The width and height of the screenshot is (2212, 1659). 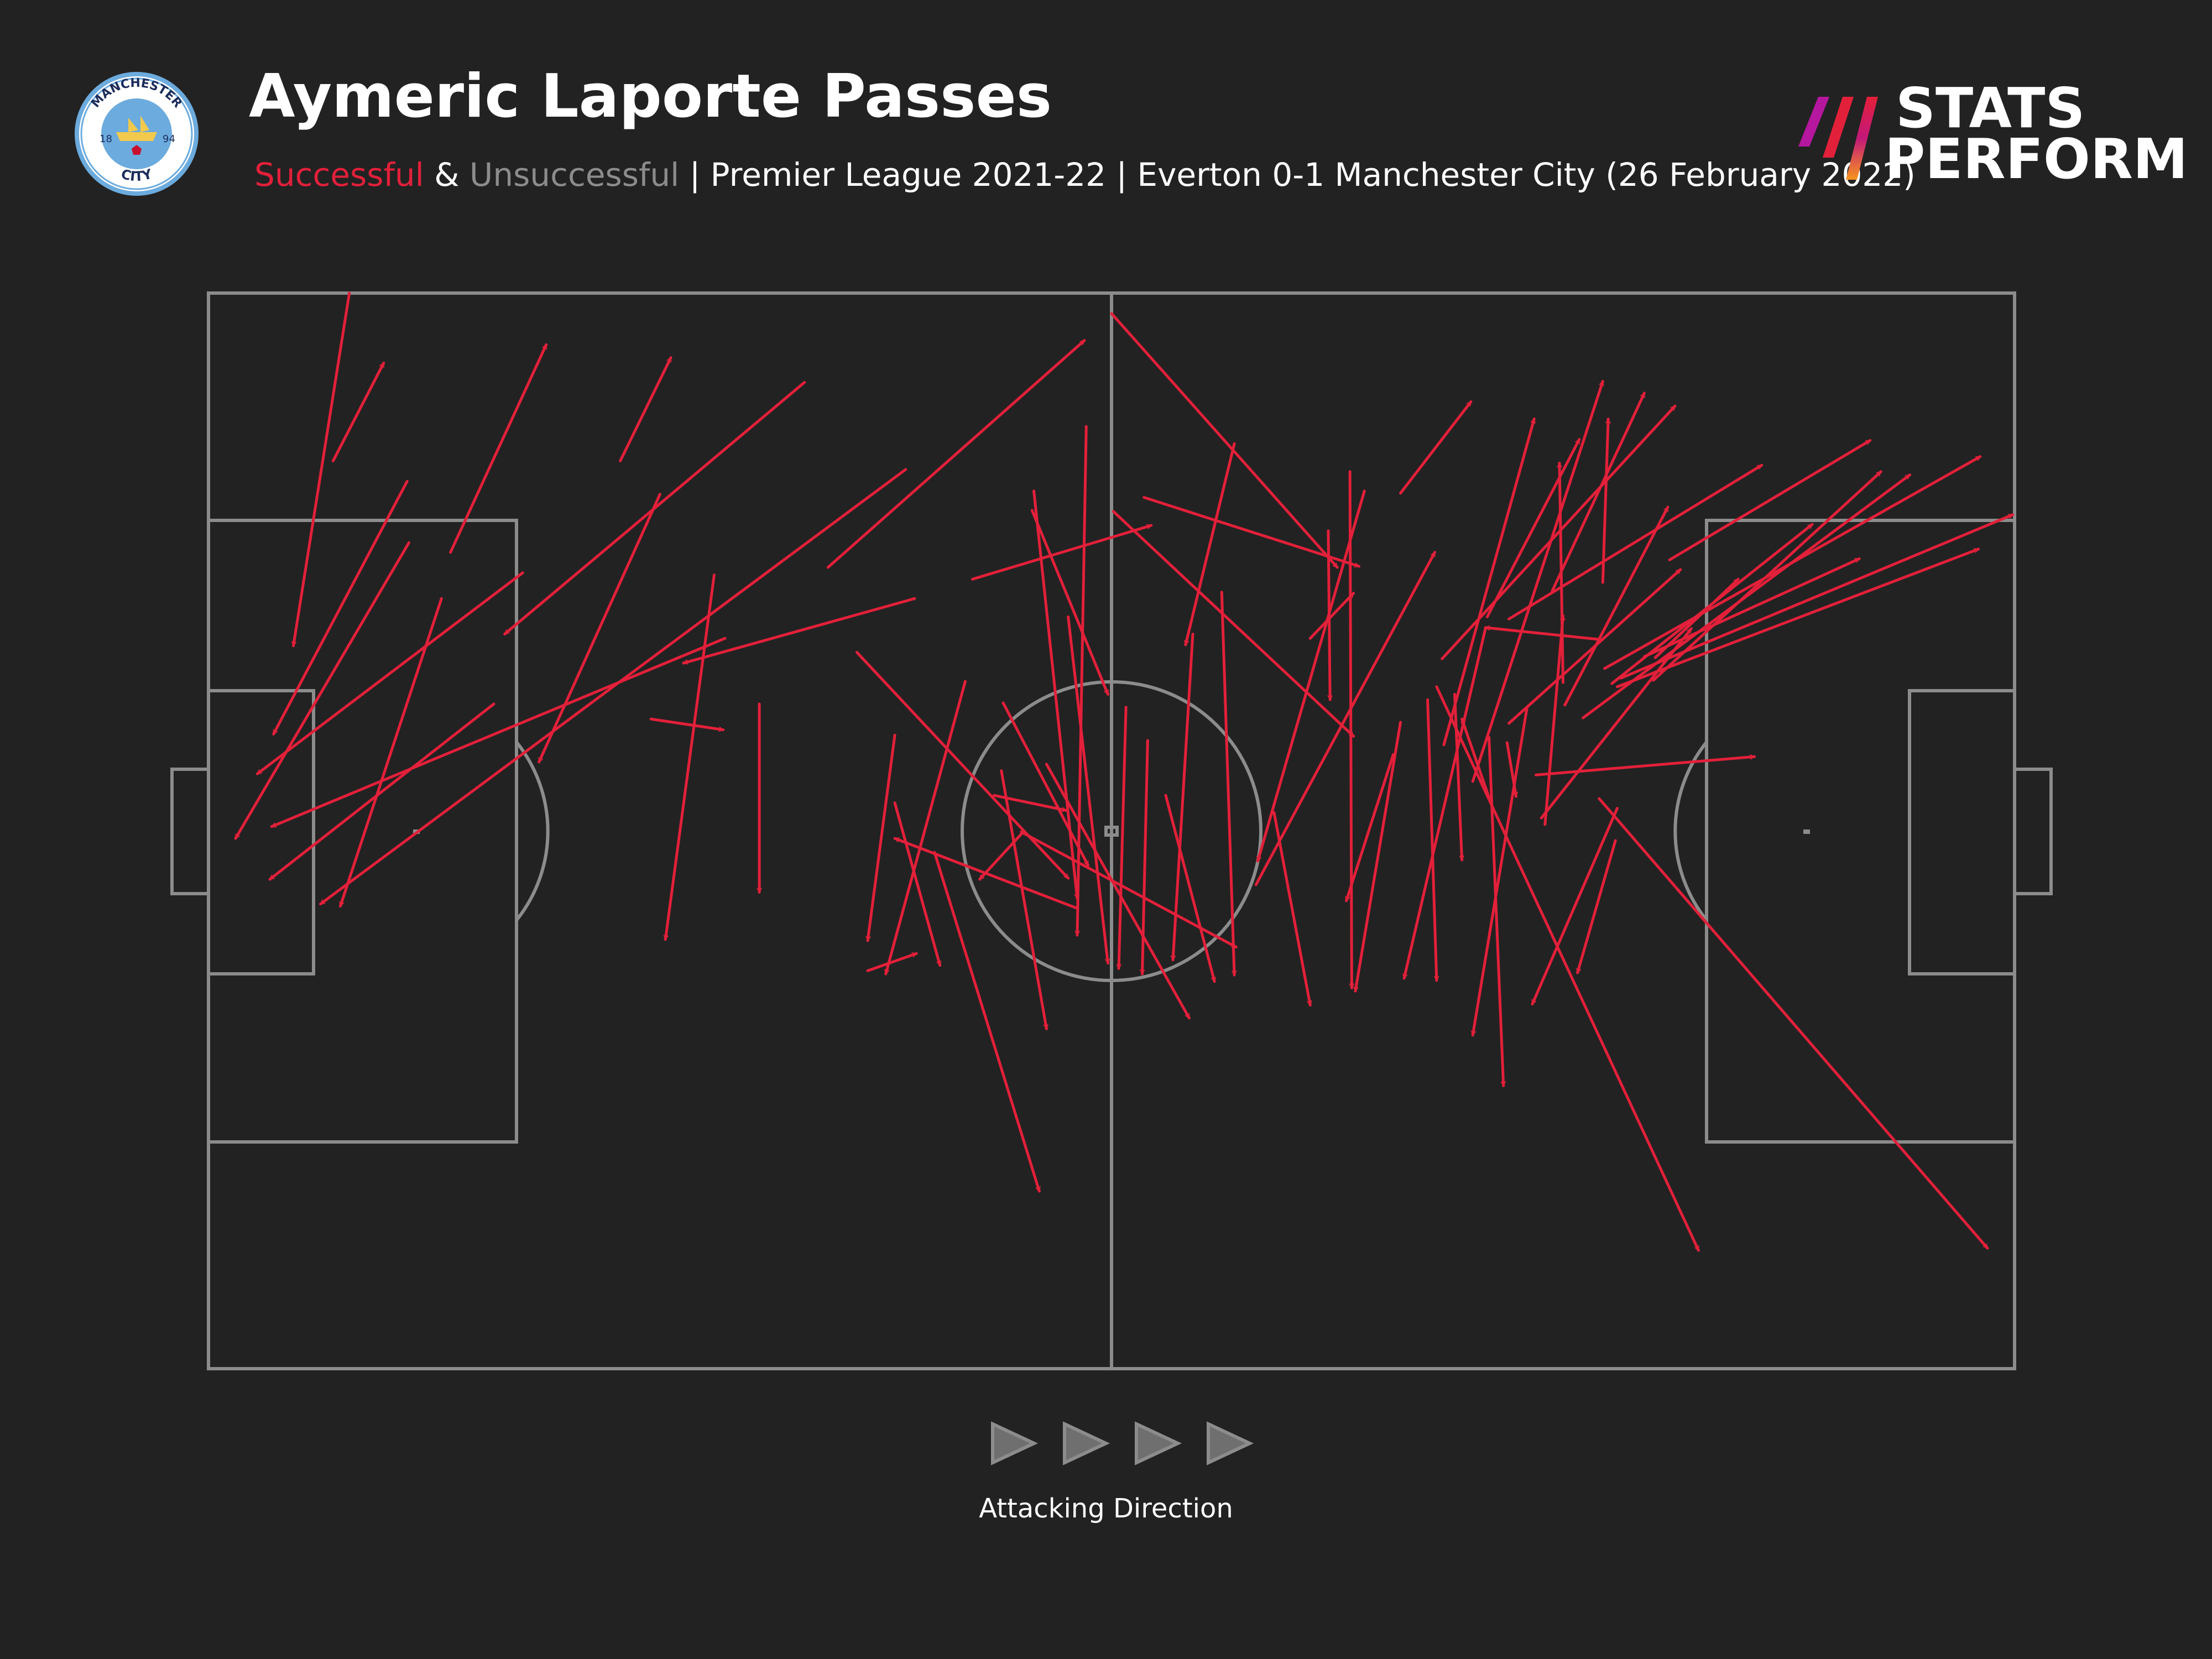 What do you see at coordinates (1962, 832) in the screenshot?
I see `right-six-yard-box` at bounding box center [1962, 832].